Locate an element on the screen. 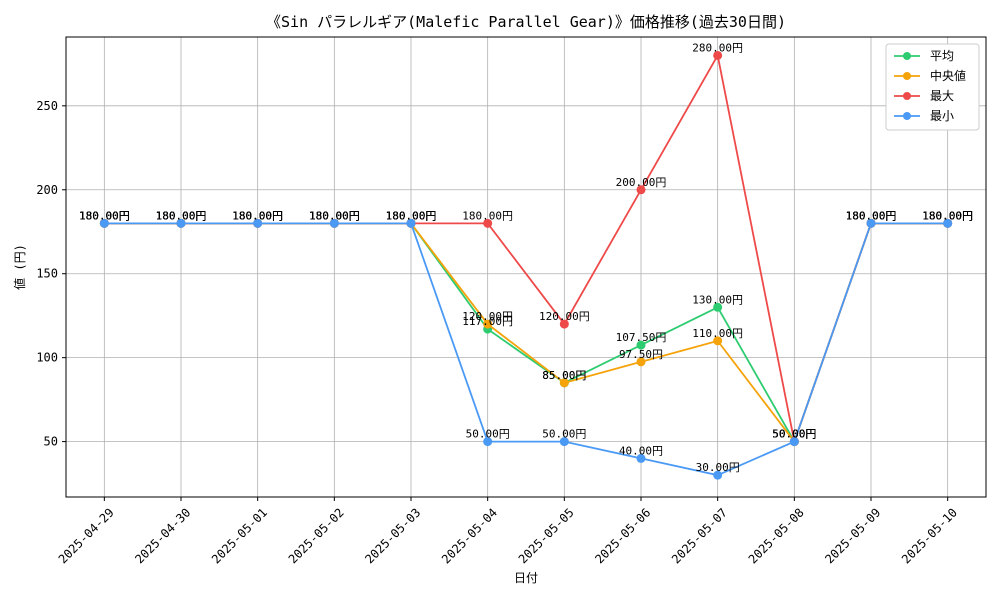 The height and width of the screenshot is (600, 1000). legend-label: 最小 is located at coordinates (942, 116).